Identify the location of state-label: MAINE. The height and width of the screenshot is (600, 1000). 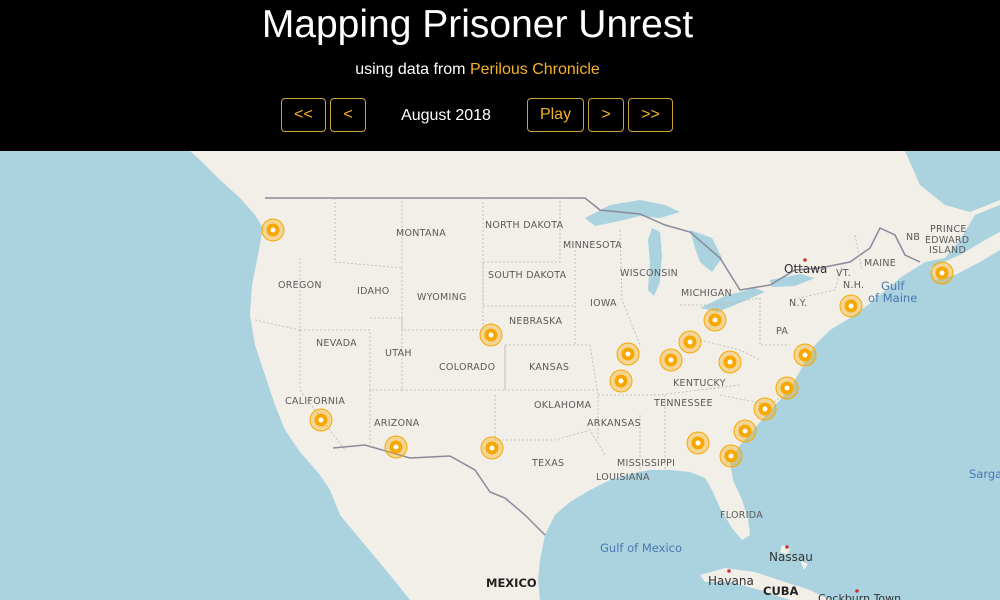
(880, 263).